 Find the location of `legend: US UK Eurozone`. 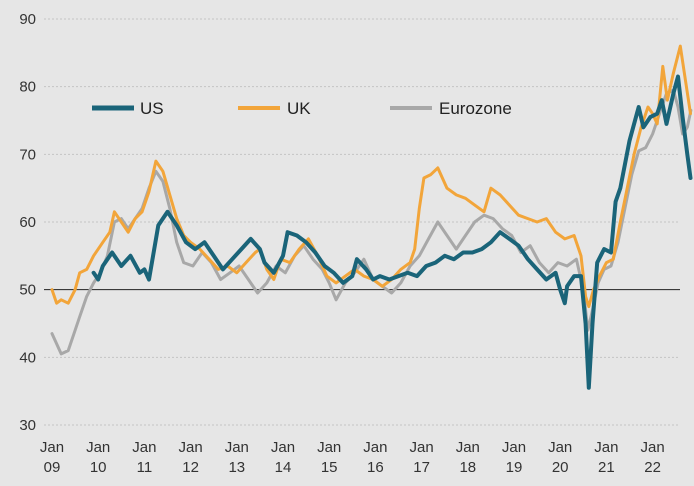

legend: US UK Eurozone is located at coordinates (302, 108).